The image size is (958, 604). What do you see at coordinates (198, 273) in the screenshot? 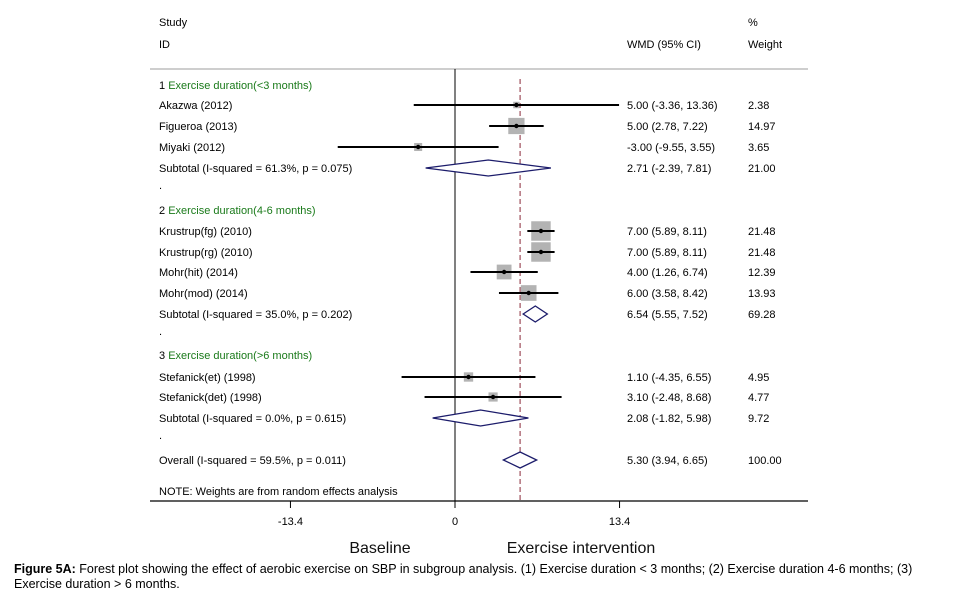
I see `study-name: Mohr(hit) (2014)` at bounding box center [198, 273].